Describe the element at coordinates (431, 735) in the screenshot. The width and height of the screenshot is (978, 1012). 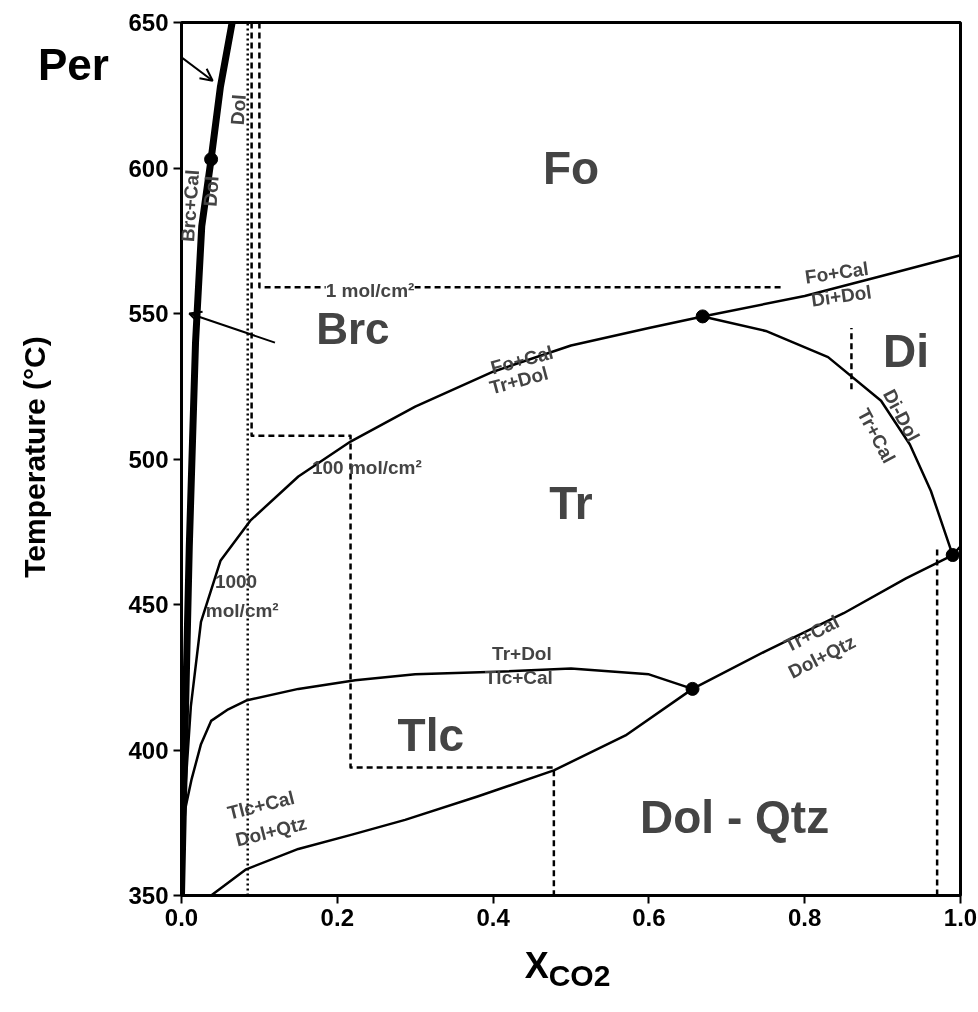
I see `annotation: Tlc` at that location.